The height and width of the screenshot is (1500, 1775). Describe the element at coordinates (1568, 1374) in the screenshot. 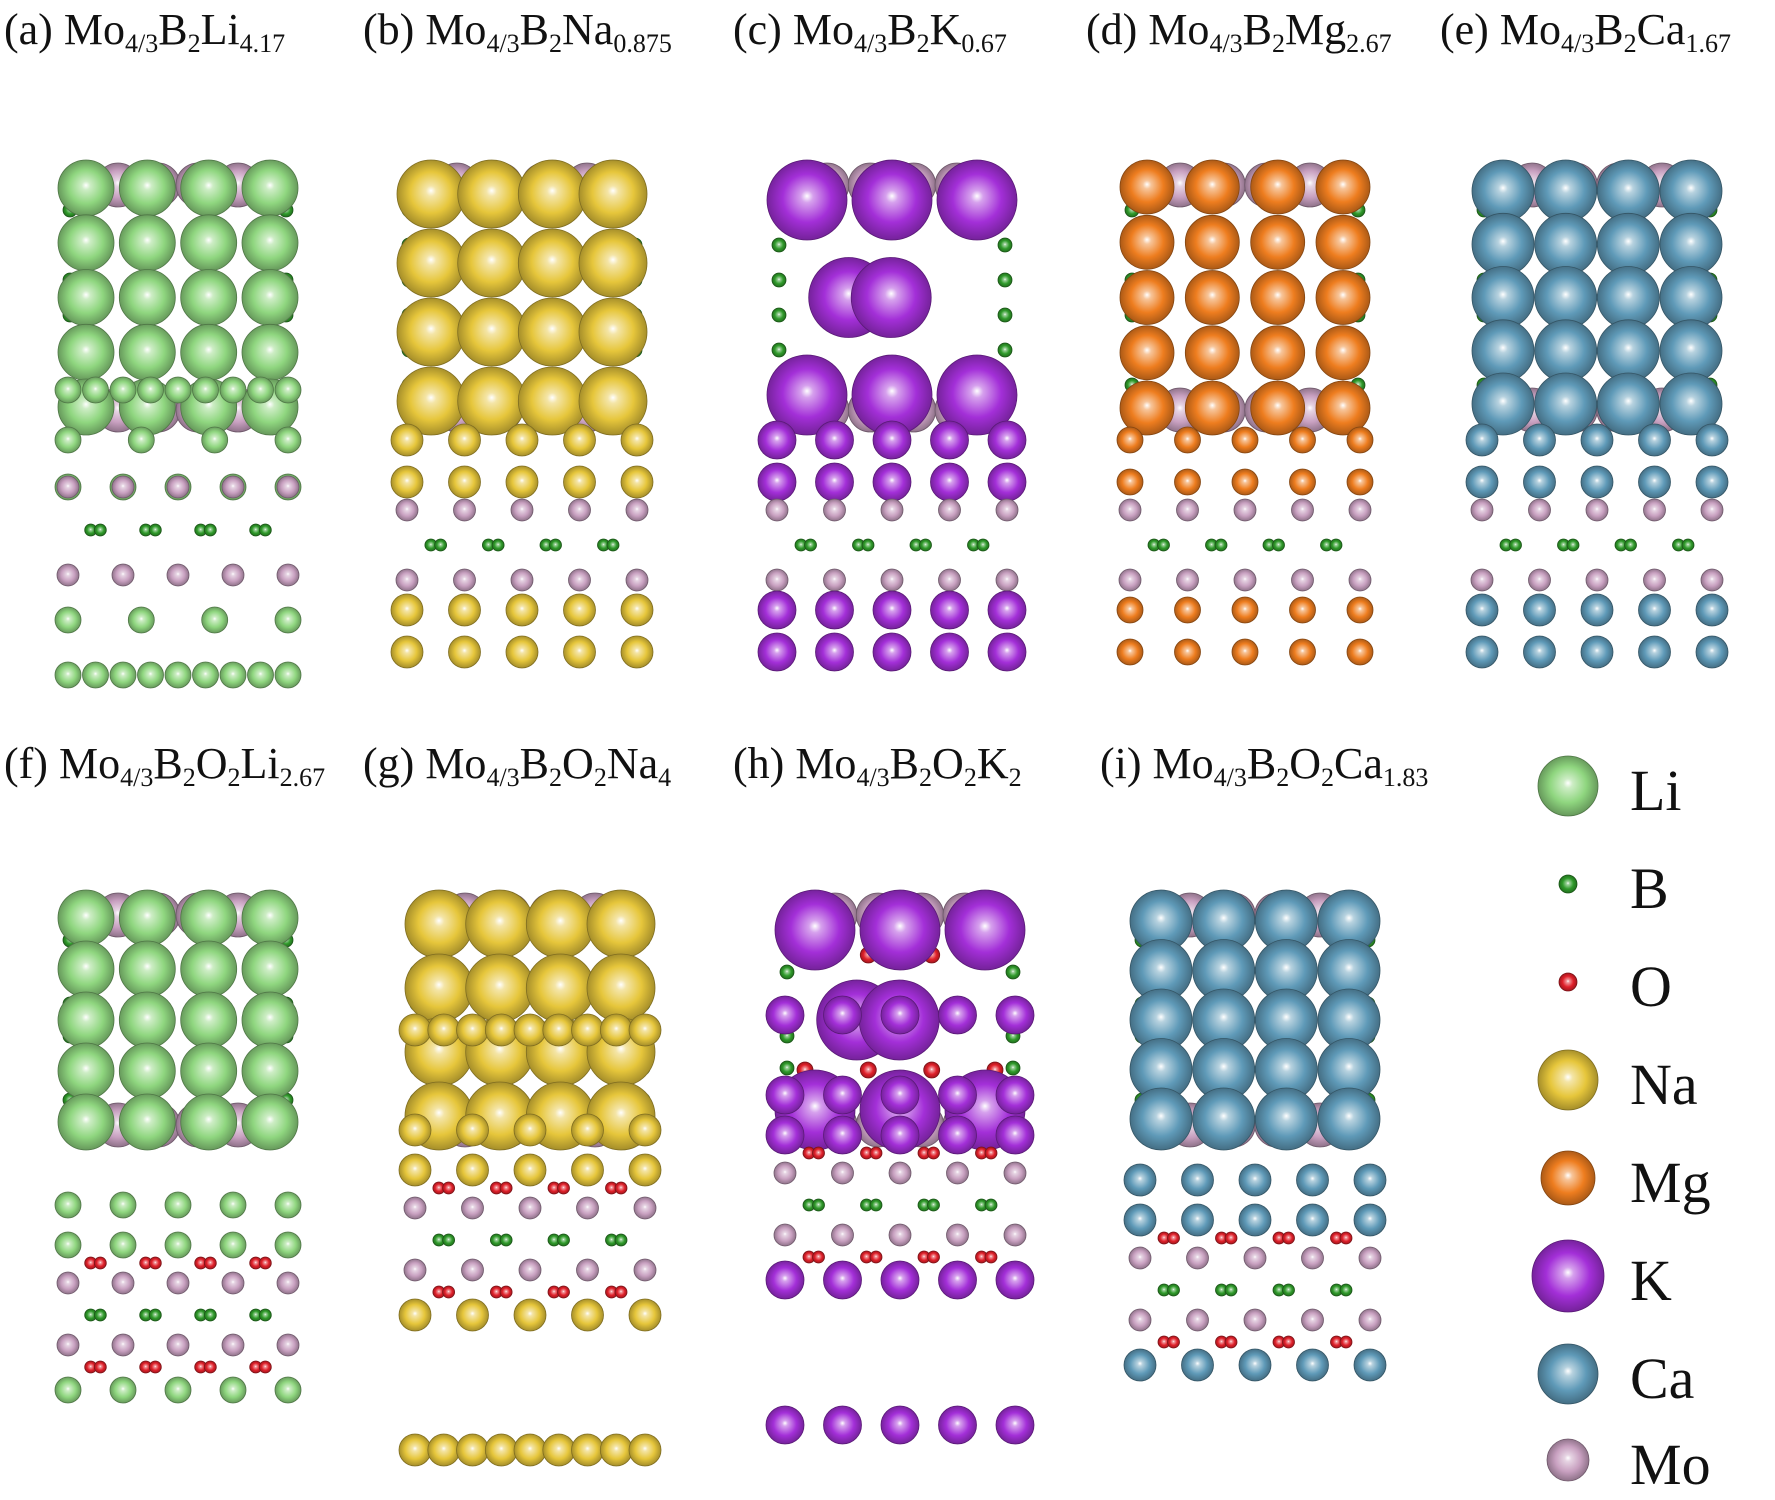

I see `legend-ca-sphere` at that location.